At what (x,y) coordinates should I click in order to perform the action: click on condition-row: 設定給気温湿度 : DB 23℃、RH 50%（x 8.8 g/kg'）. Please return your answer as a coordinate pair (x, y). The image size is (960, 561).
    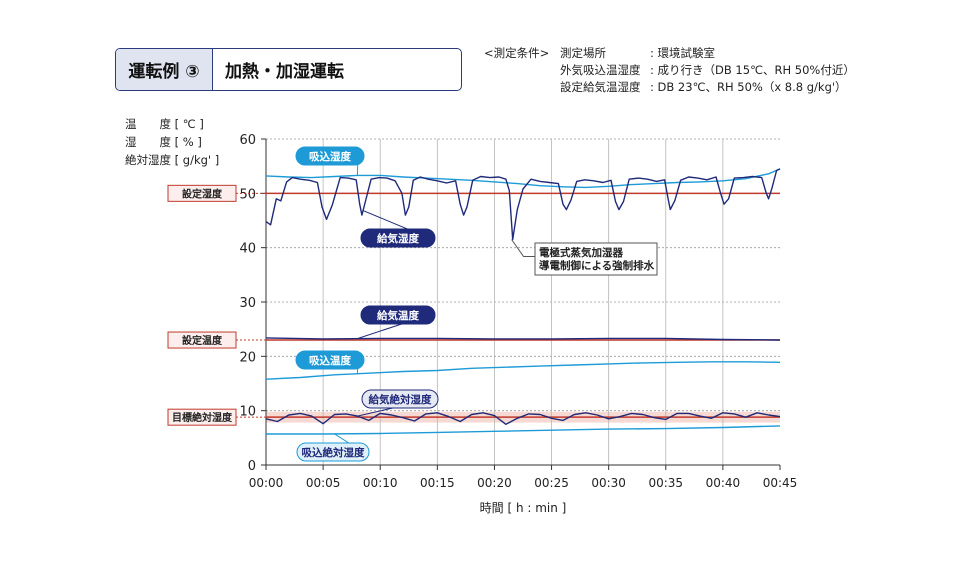
    Looking at the image, I should click on (669, 87).